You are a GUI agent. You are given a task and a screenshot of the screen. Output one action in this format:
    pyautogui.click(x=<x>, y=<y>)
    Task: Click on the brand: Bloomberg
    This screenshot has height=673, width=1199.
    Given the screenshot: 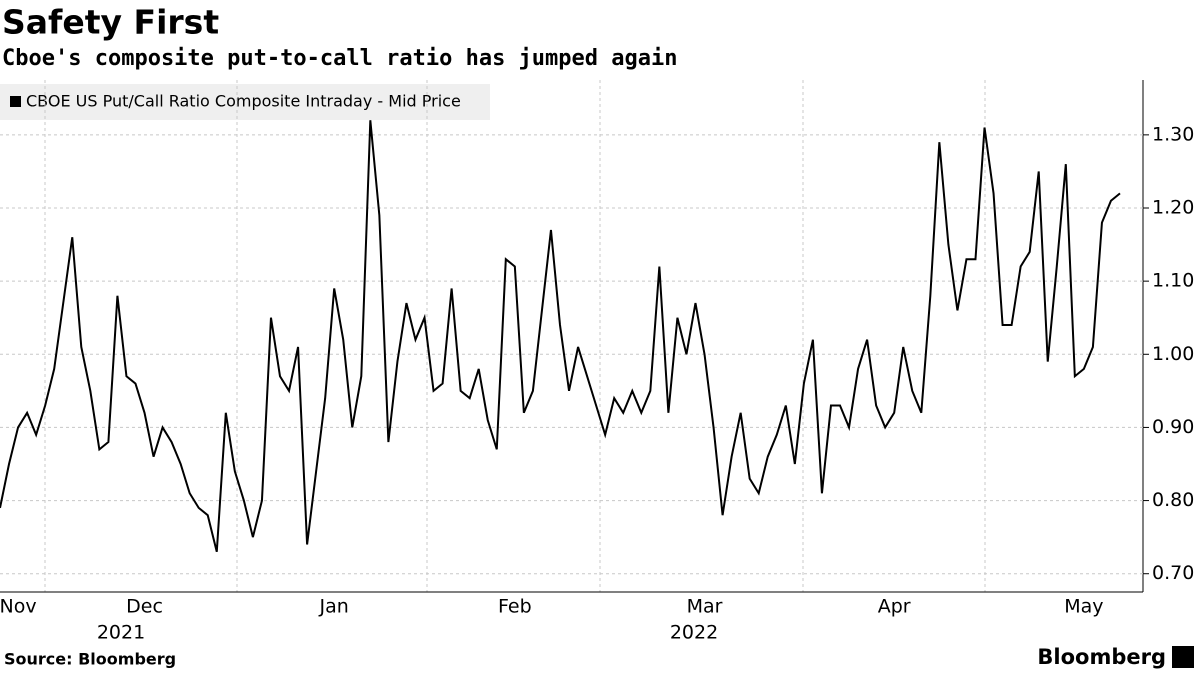 What is the action you would take?
    pyautogui.click(x=1101, y=657)
    